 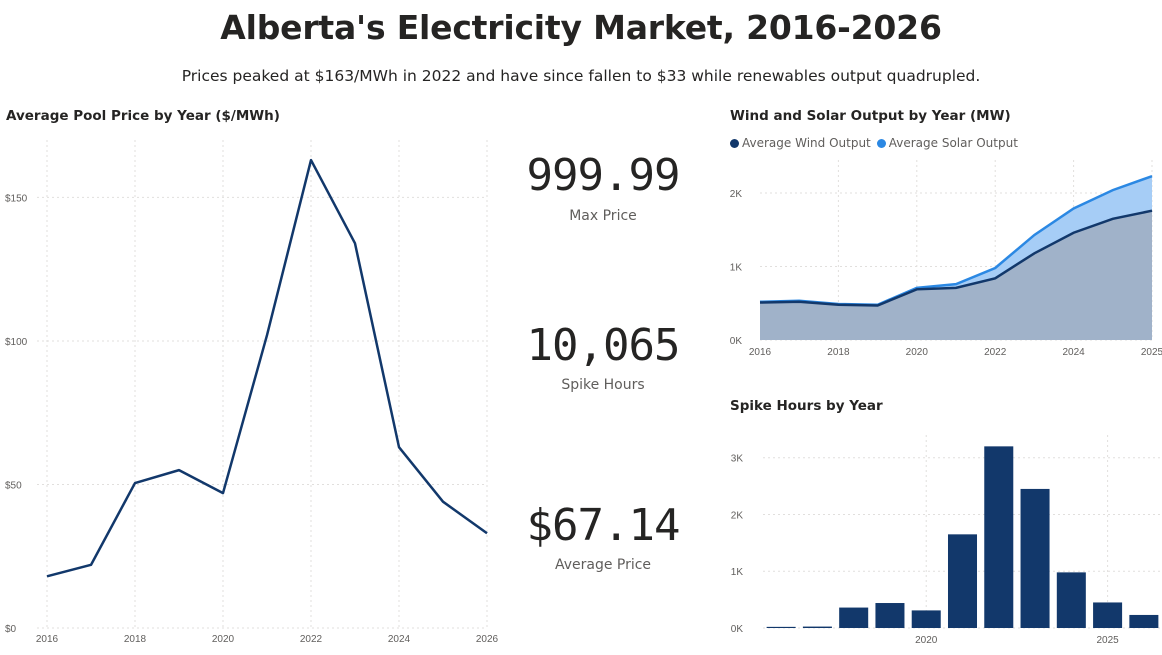 I want to click on spike-chart-title: Spike Hours by Year, so click(x=806, y=406).